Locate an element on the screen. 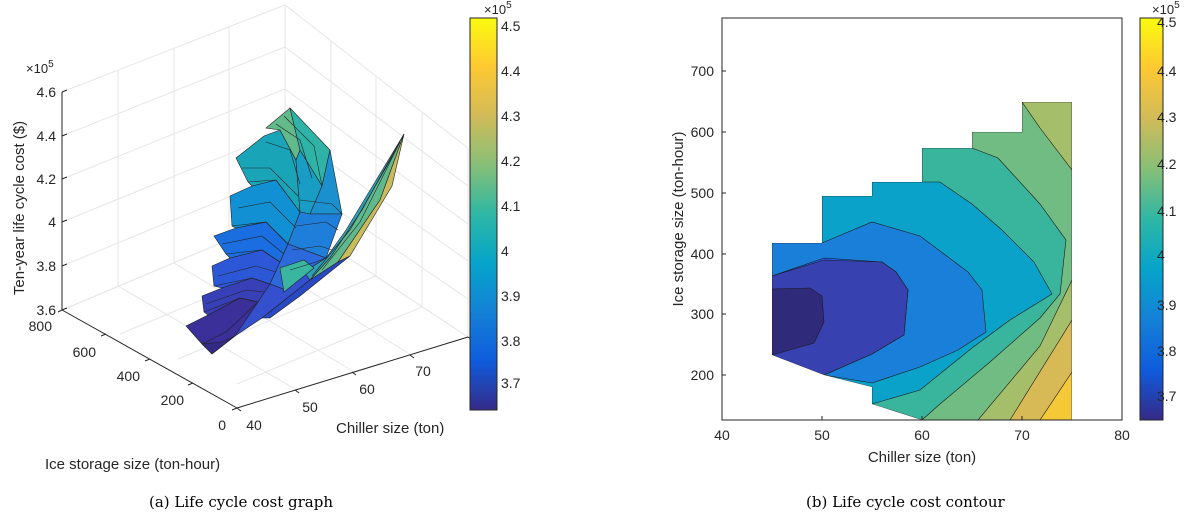 Image resolution: width=1193 pixels, height=516 pixels. contour-y-tick-label: 400 is located at coordinates (703, 254).